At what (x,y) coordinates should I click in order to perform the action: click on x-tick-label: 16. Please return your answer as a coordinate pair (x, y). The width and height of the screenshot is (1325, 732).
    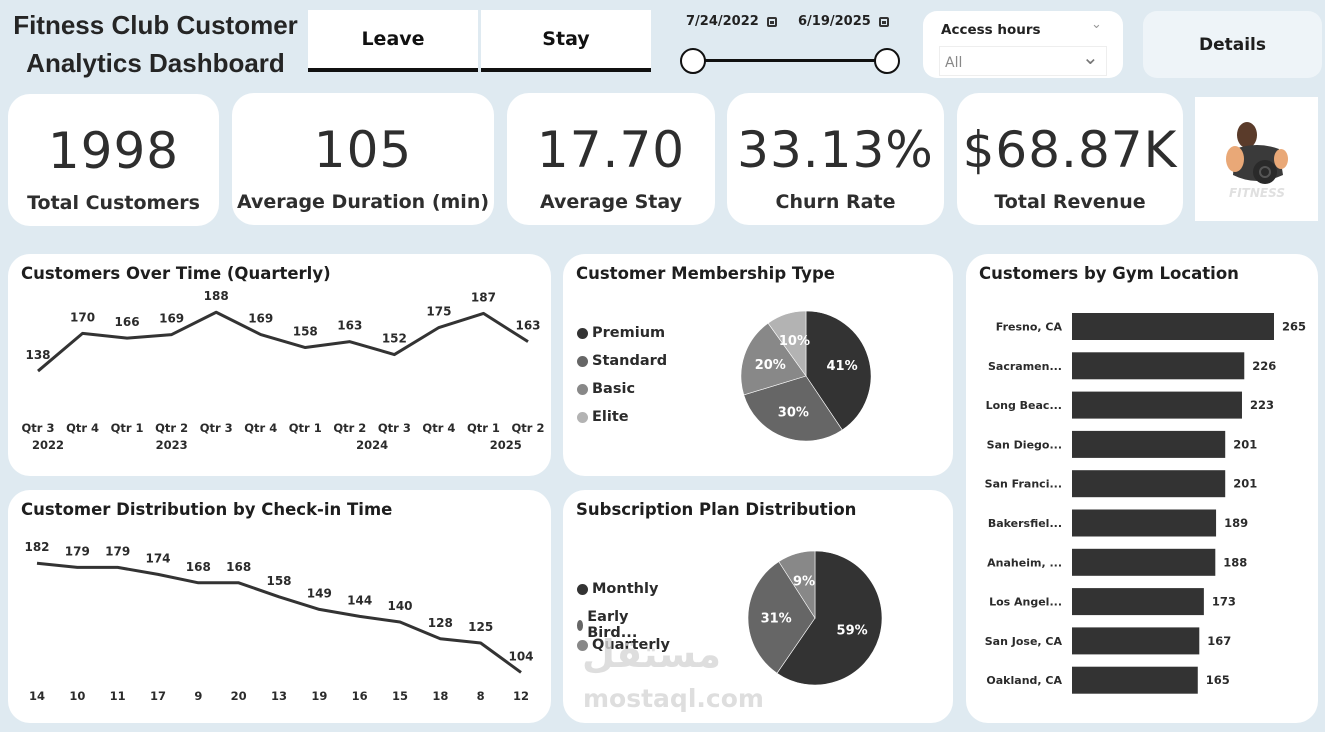
    Looking at the image, I should click on (360, 696).